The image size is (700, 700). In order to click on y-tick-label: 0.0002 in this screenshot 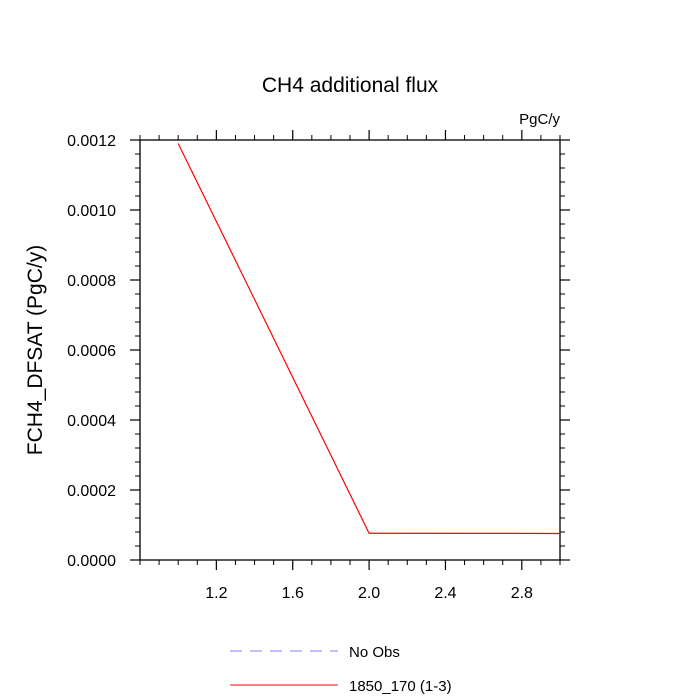, I will do `click(91, 491)`.